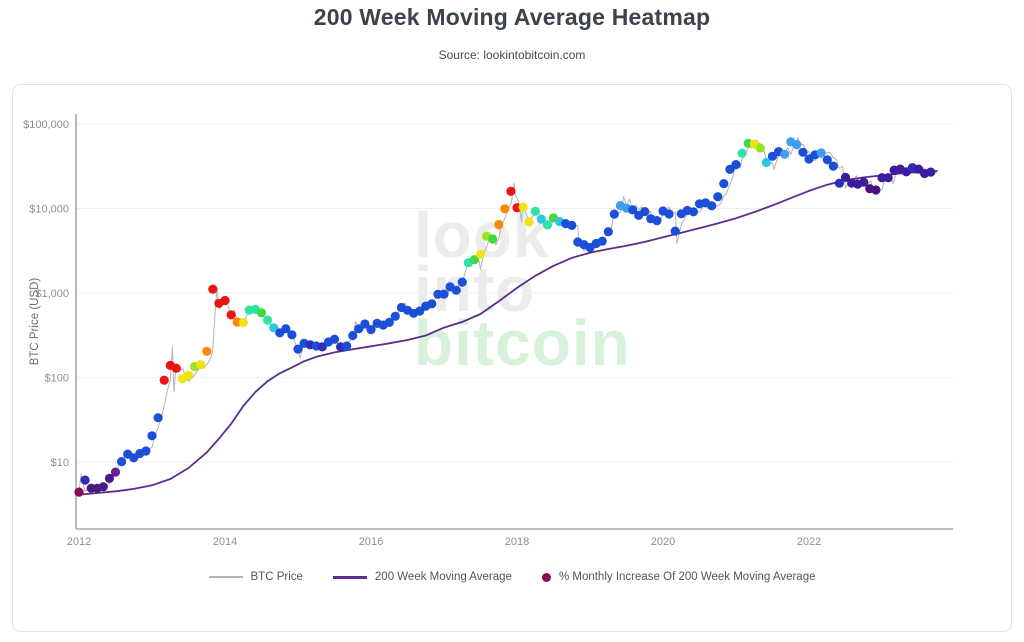  Describe the element at coordinates (475, 288) in the screenshot. I see `watermark-line-into: into` at that location.